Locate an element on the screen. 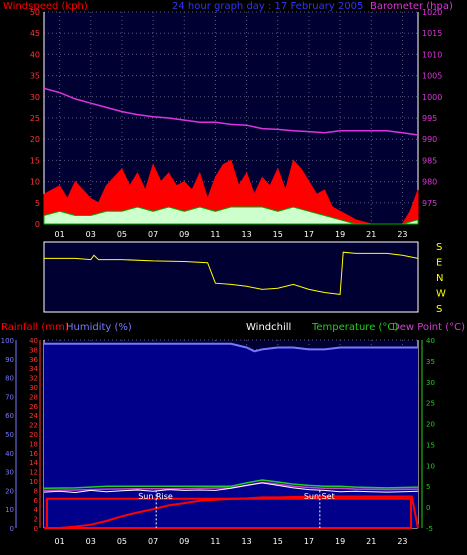  chart-title: 24 hour graph day : 17 February 2005 is located at coordinates (267, 6).